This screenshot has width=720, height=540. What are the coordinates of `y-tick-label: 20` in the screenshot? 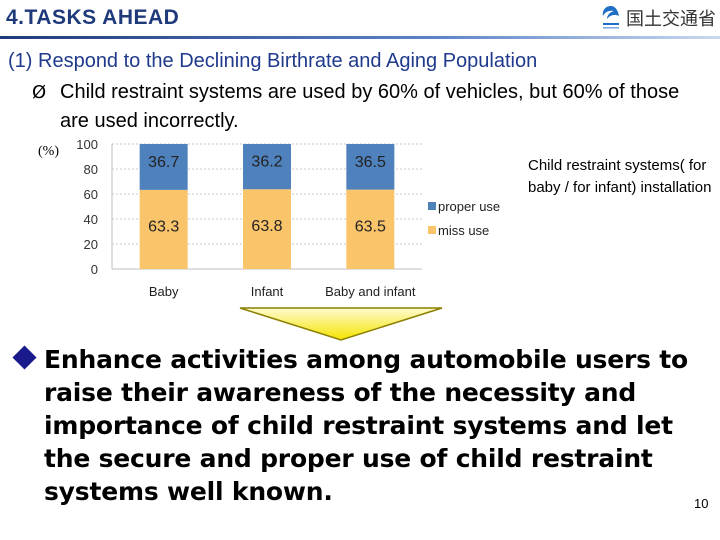 It's located at (91, 244).